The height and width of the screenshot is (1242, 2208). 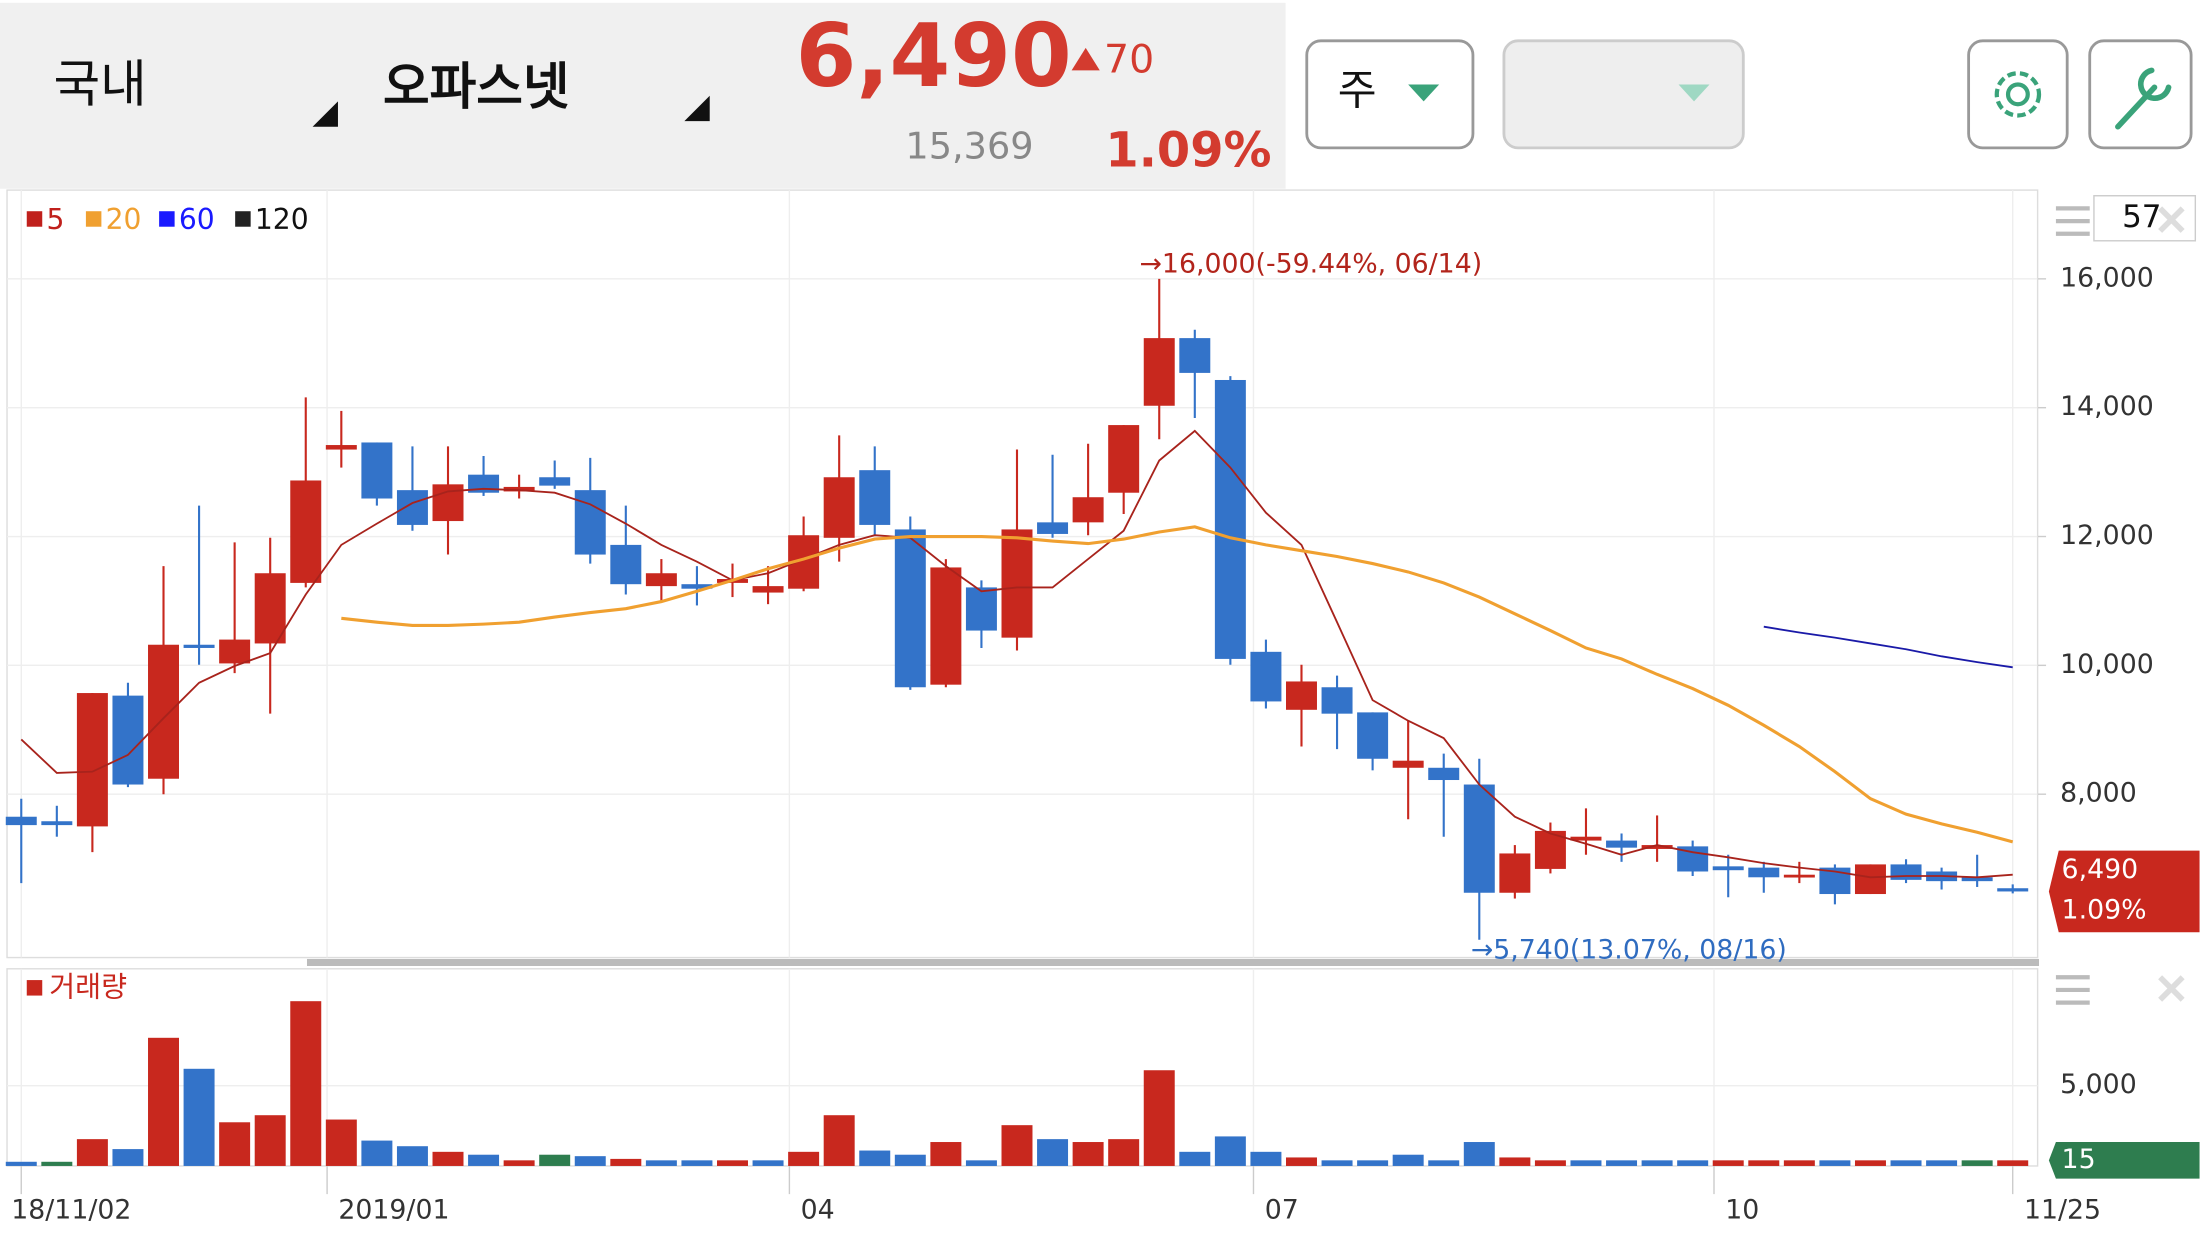 What do you see at coordinates (2171, 604) in the screenshot?
I see `close-icon` at bounding box center [2171, 604].